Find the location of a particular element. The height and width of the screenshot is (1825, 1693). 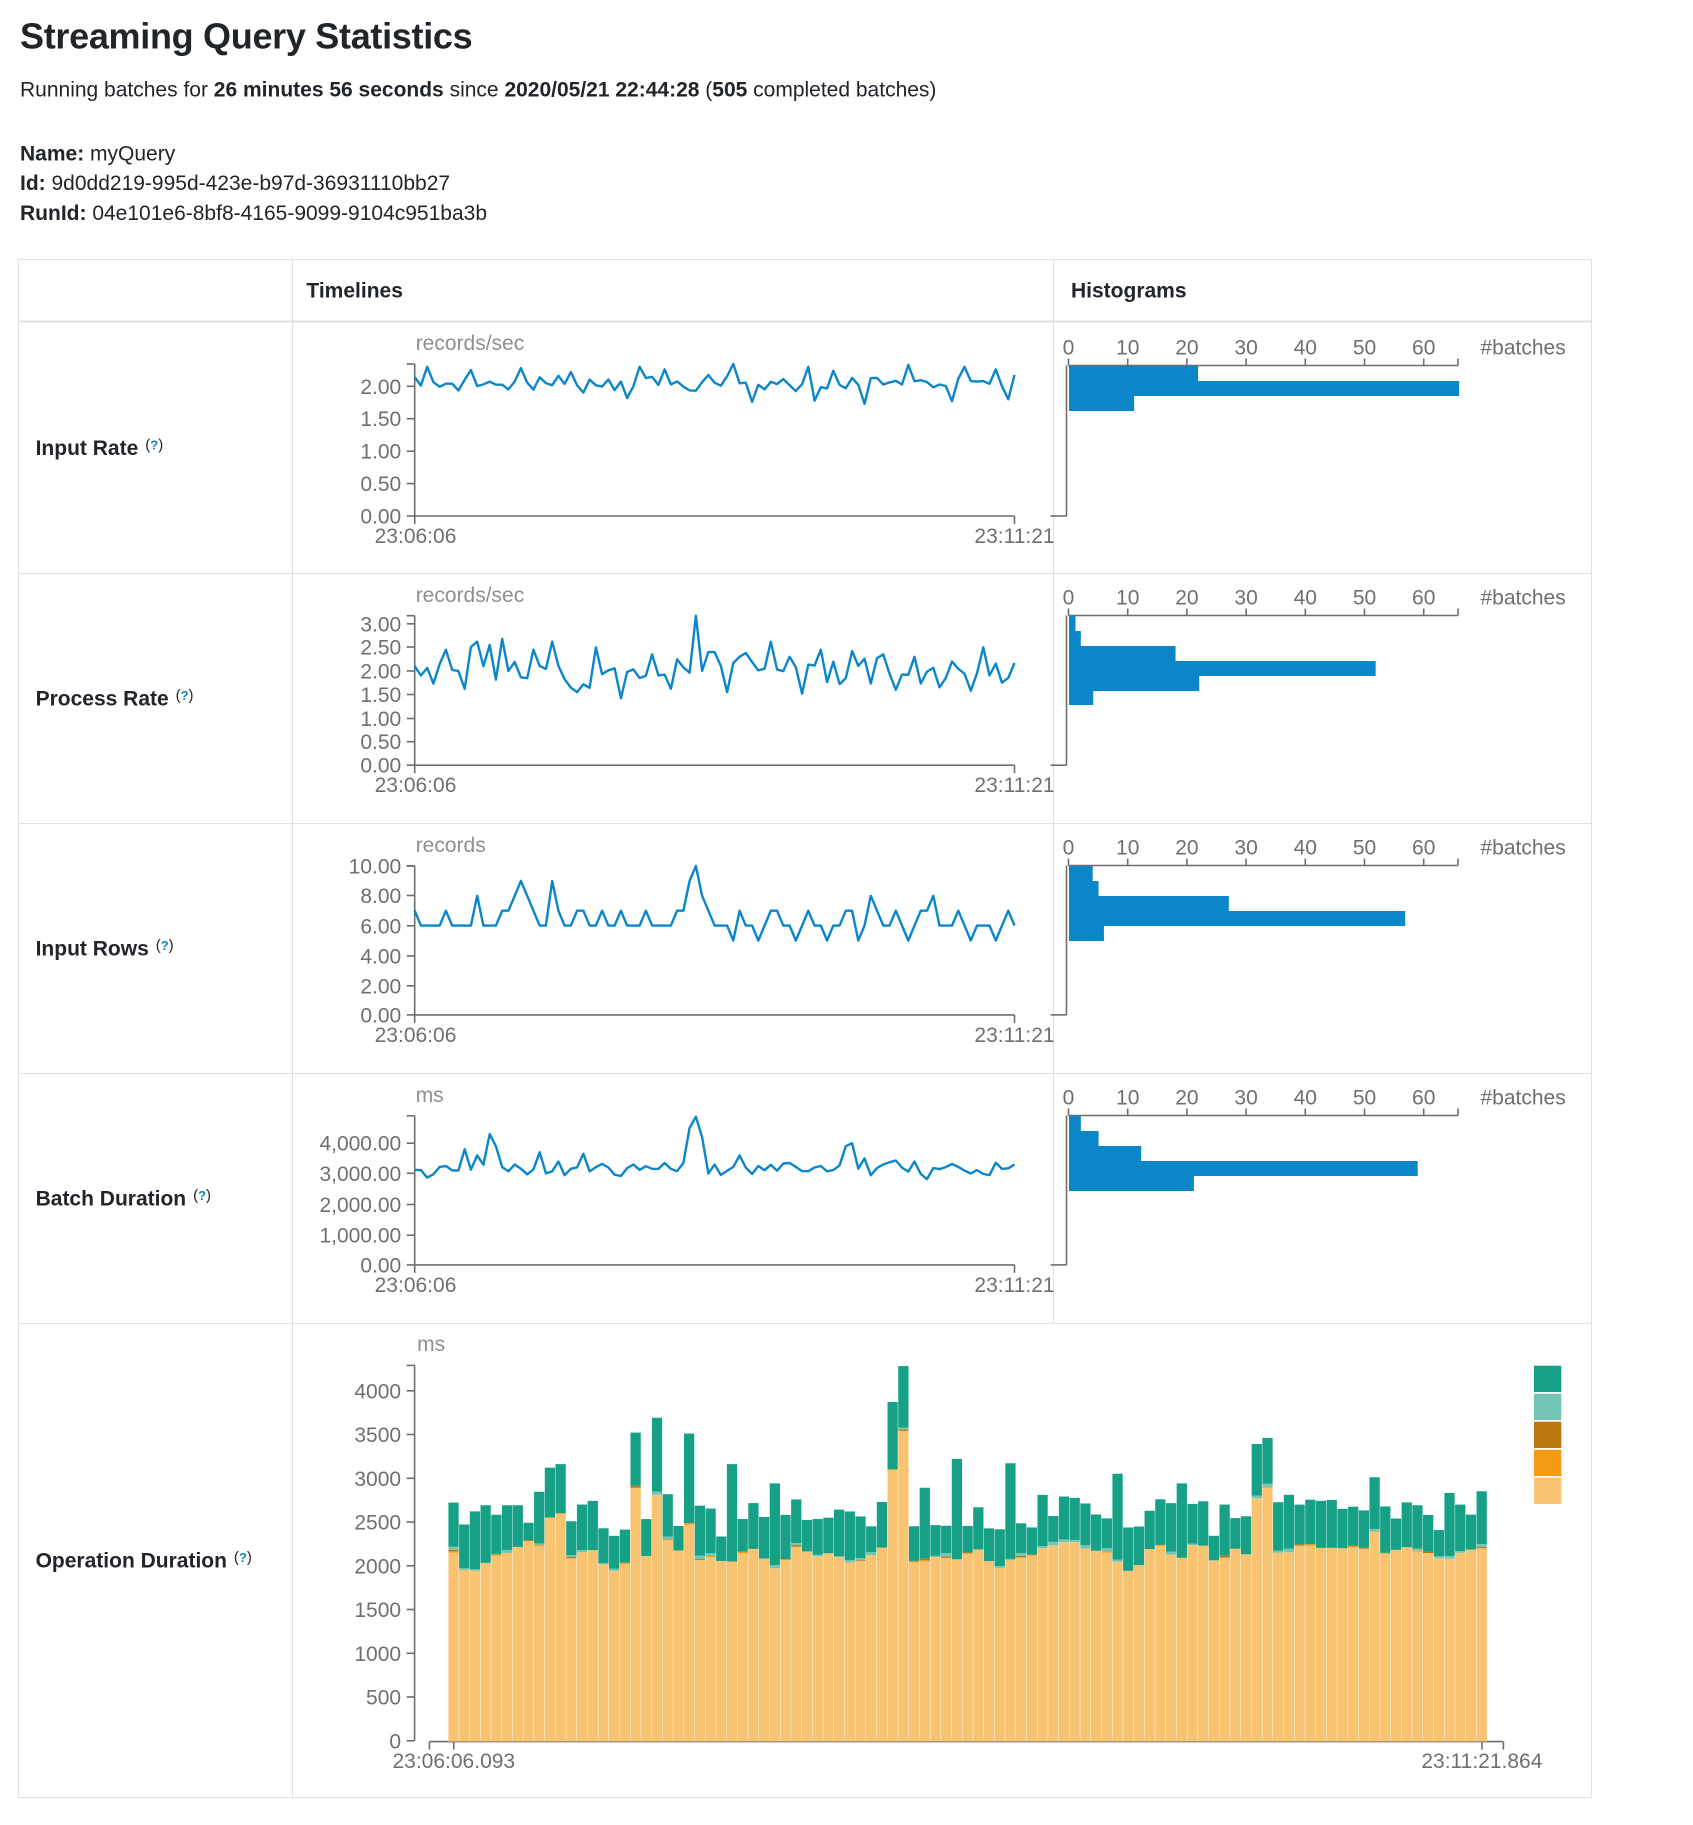

svg-text: 3500 is located at coordinates (377, 1435).